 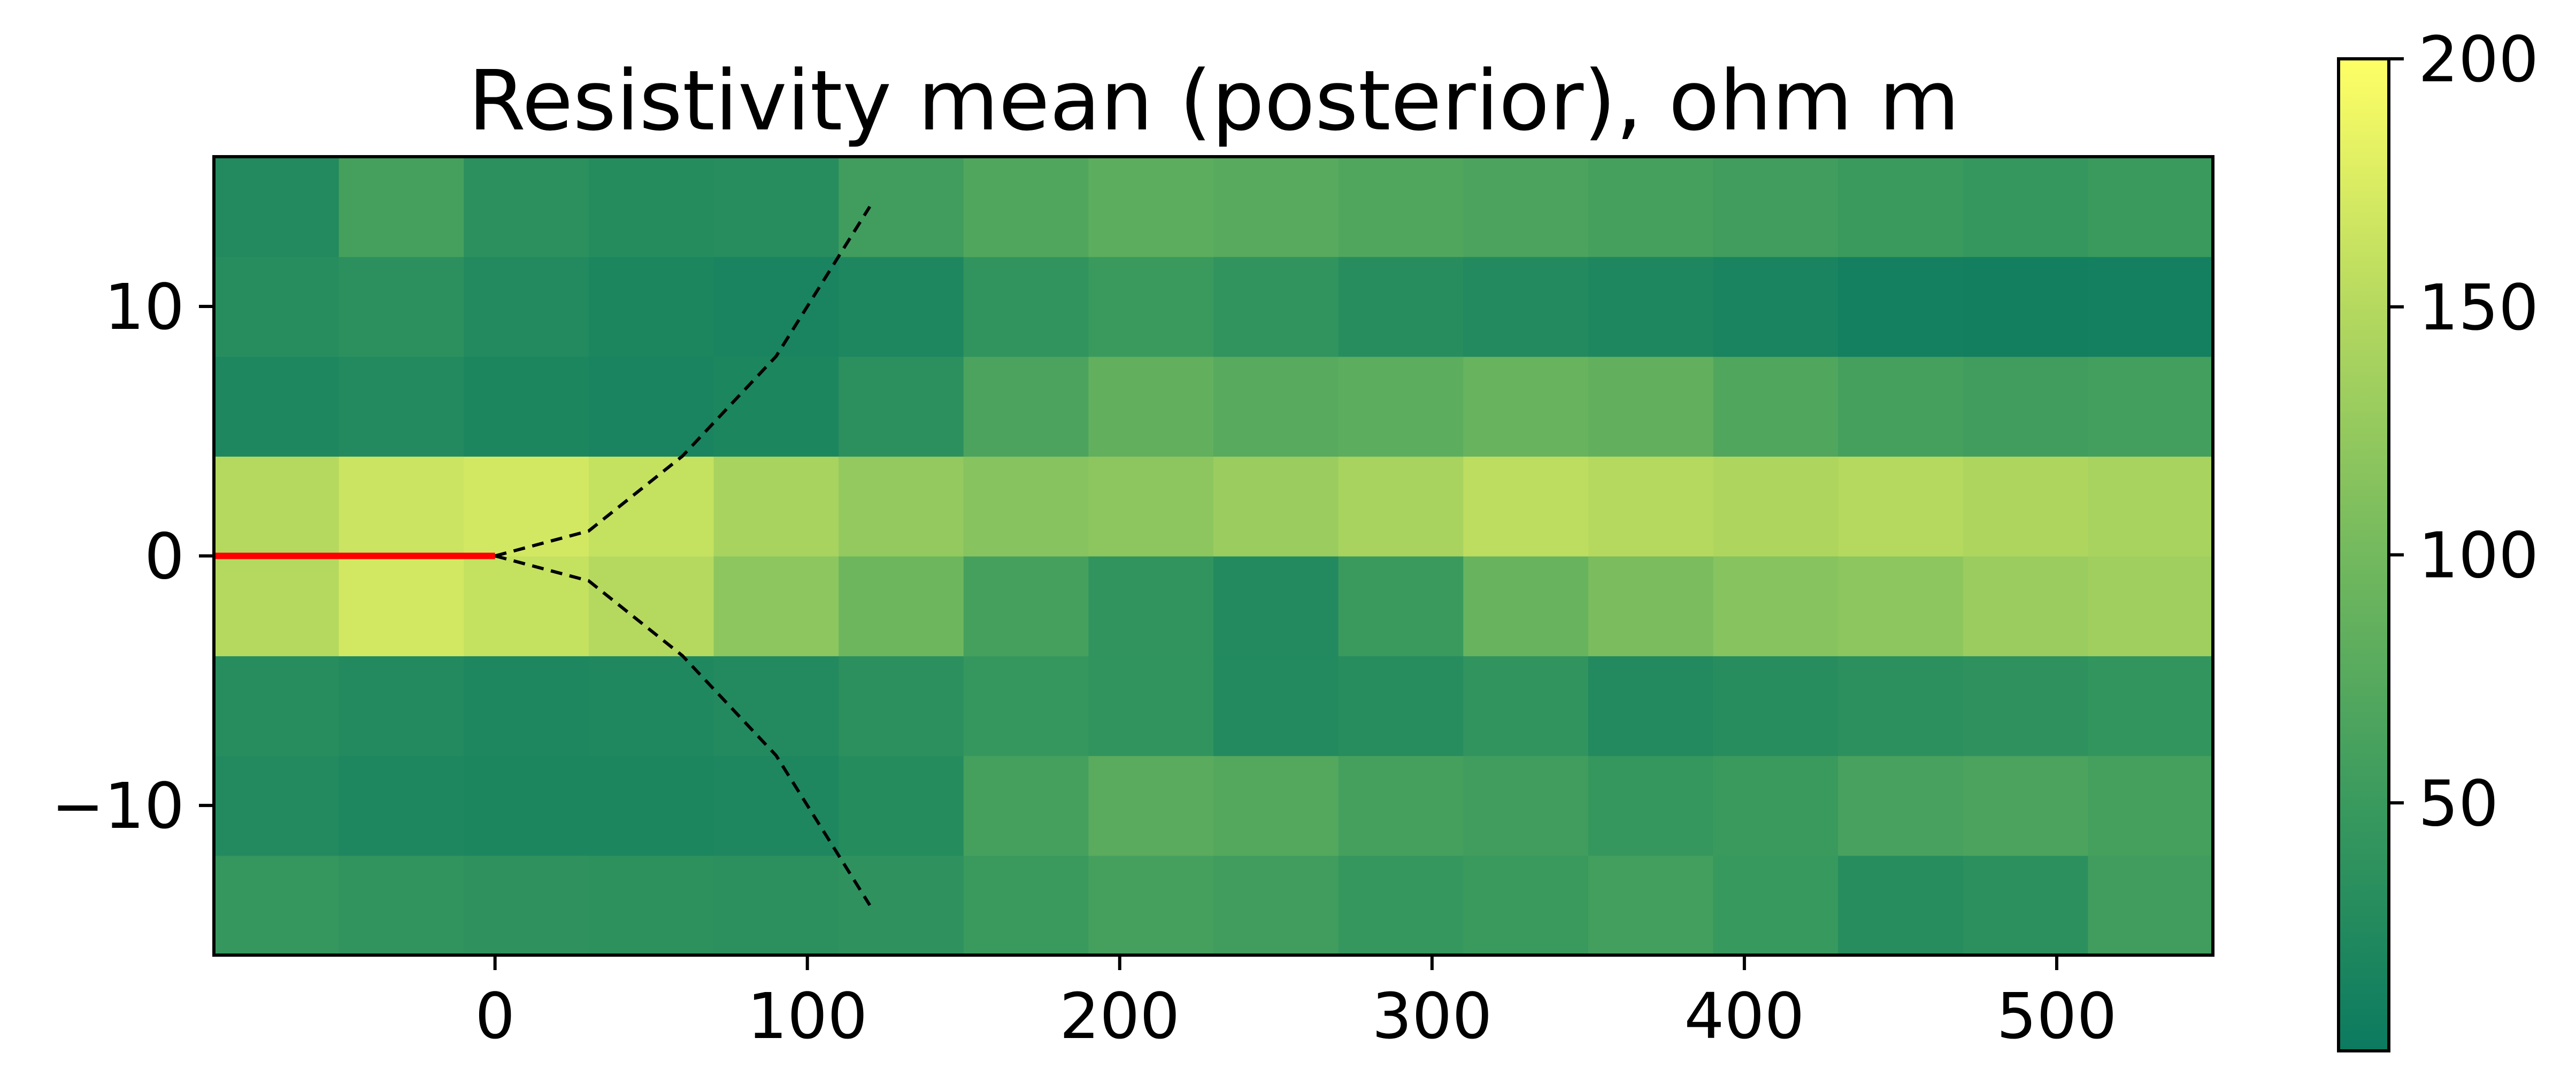 What do you see at coordinates (2056, 1016) in the screenshot?
I see `x-tick-label: 500` at bounding box center [2056, 1016].